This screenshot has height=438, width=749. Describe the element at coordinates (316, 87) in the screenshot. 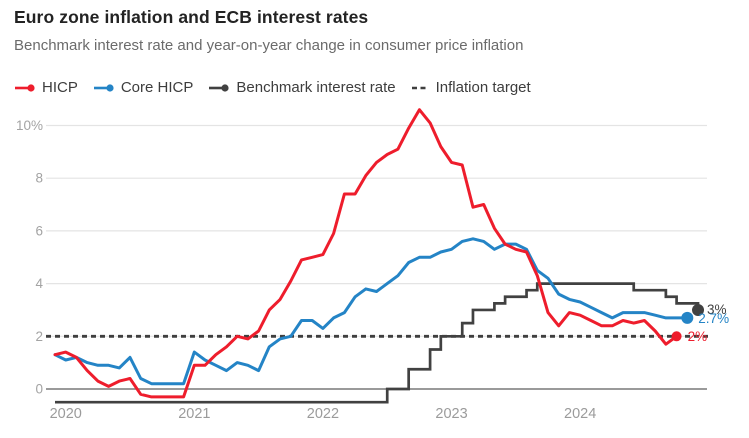

I see `legend-item-label: Benchmark interest rate` at that location.